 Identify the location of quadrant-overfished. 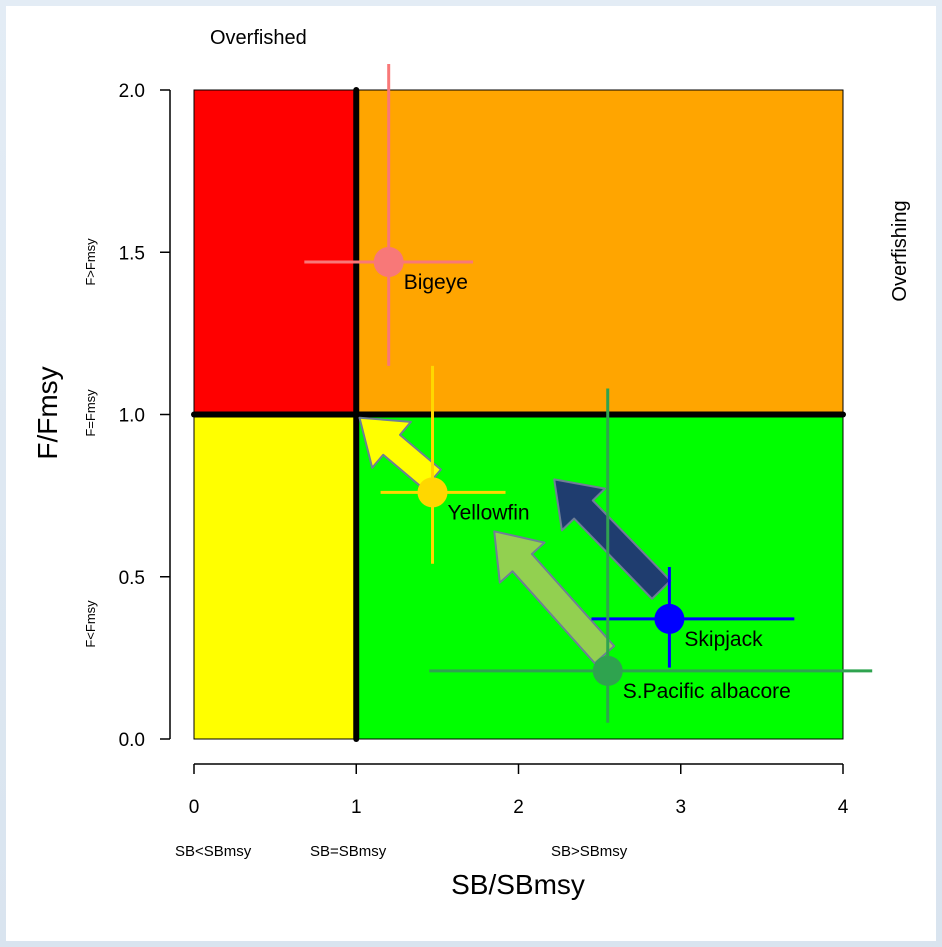
(275, 576).